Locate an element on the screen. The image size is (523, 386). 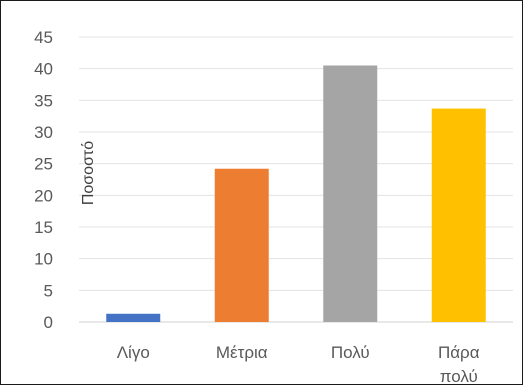
category-label: Πολύ is located at coordinates (350, 352).